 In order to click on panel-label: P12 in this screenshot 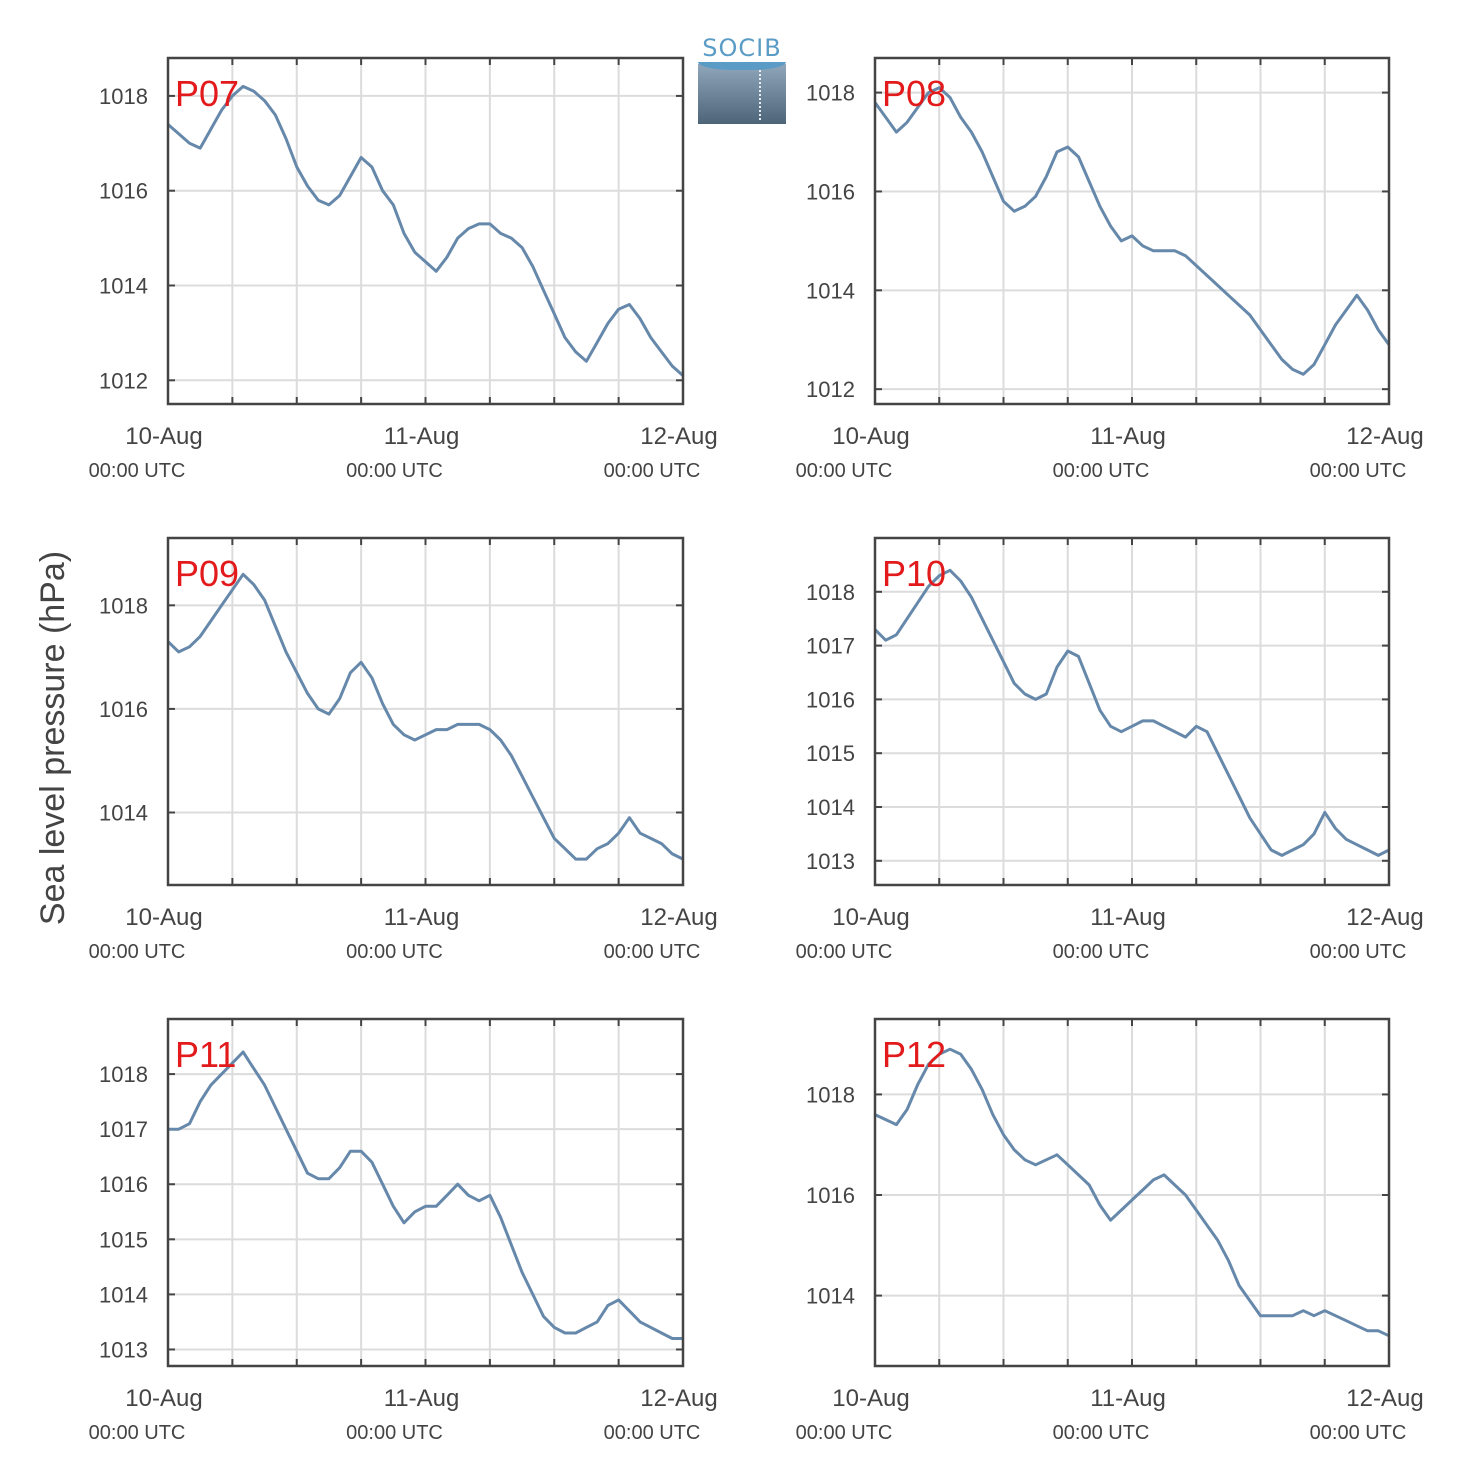, I will do `click(914, 1054)`.